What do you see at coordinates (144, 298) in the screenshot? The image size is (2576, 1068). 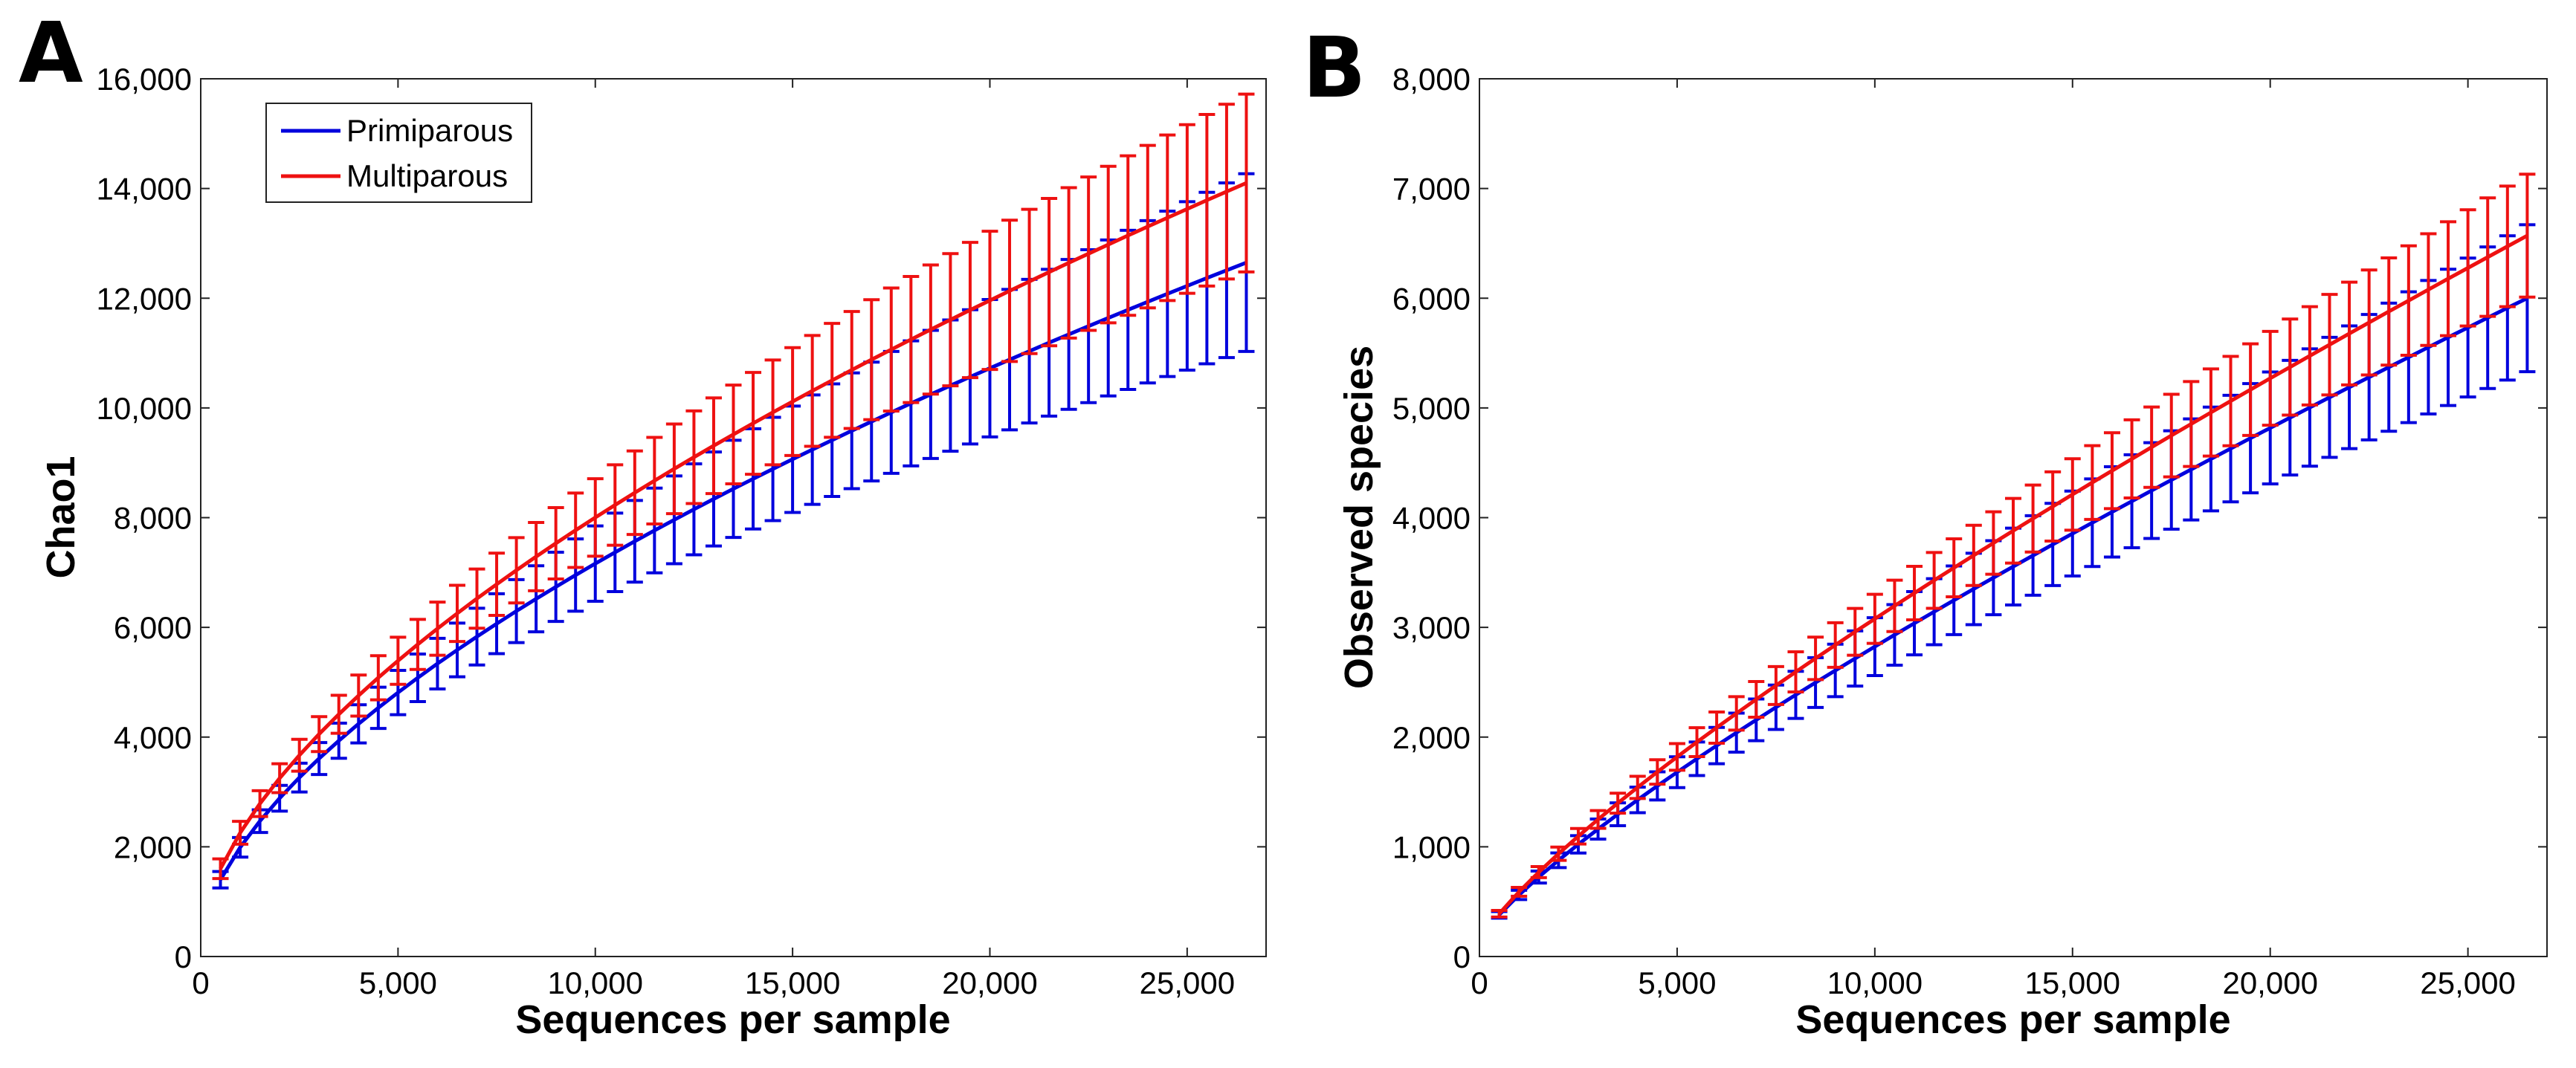 I see `y-tick-label: 12,000` at bounding box center [144, 298].